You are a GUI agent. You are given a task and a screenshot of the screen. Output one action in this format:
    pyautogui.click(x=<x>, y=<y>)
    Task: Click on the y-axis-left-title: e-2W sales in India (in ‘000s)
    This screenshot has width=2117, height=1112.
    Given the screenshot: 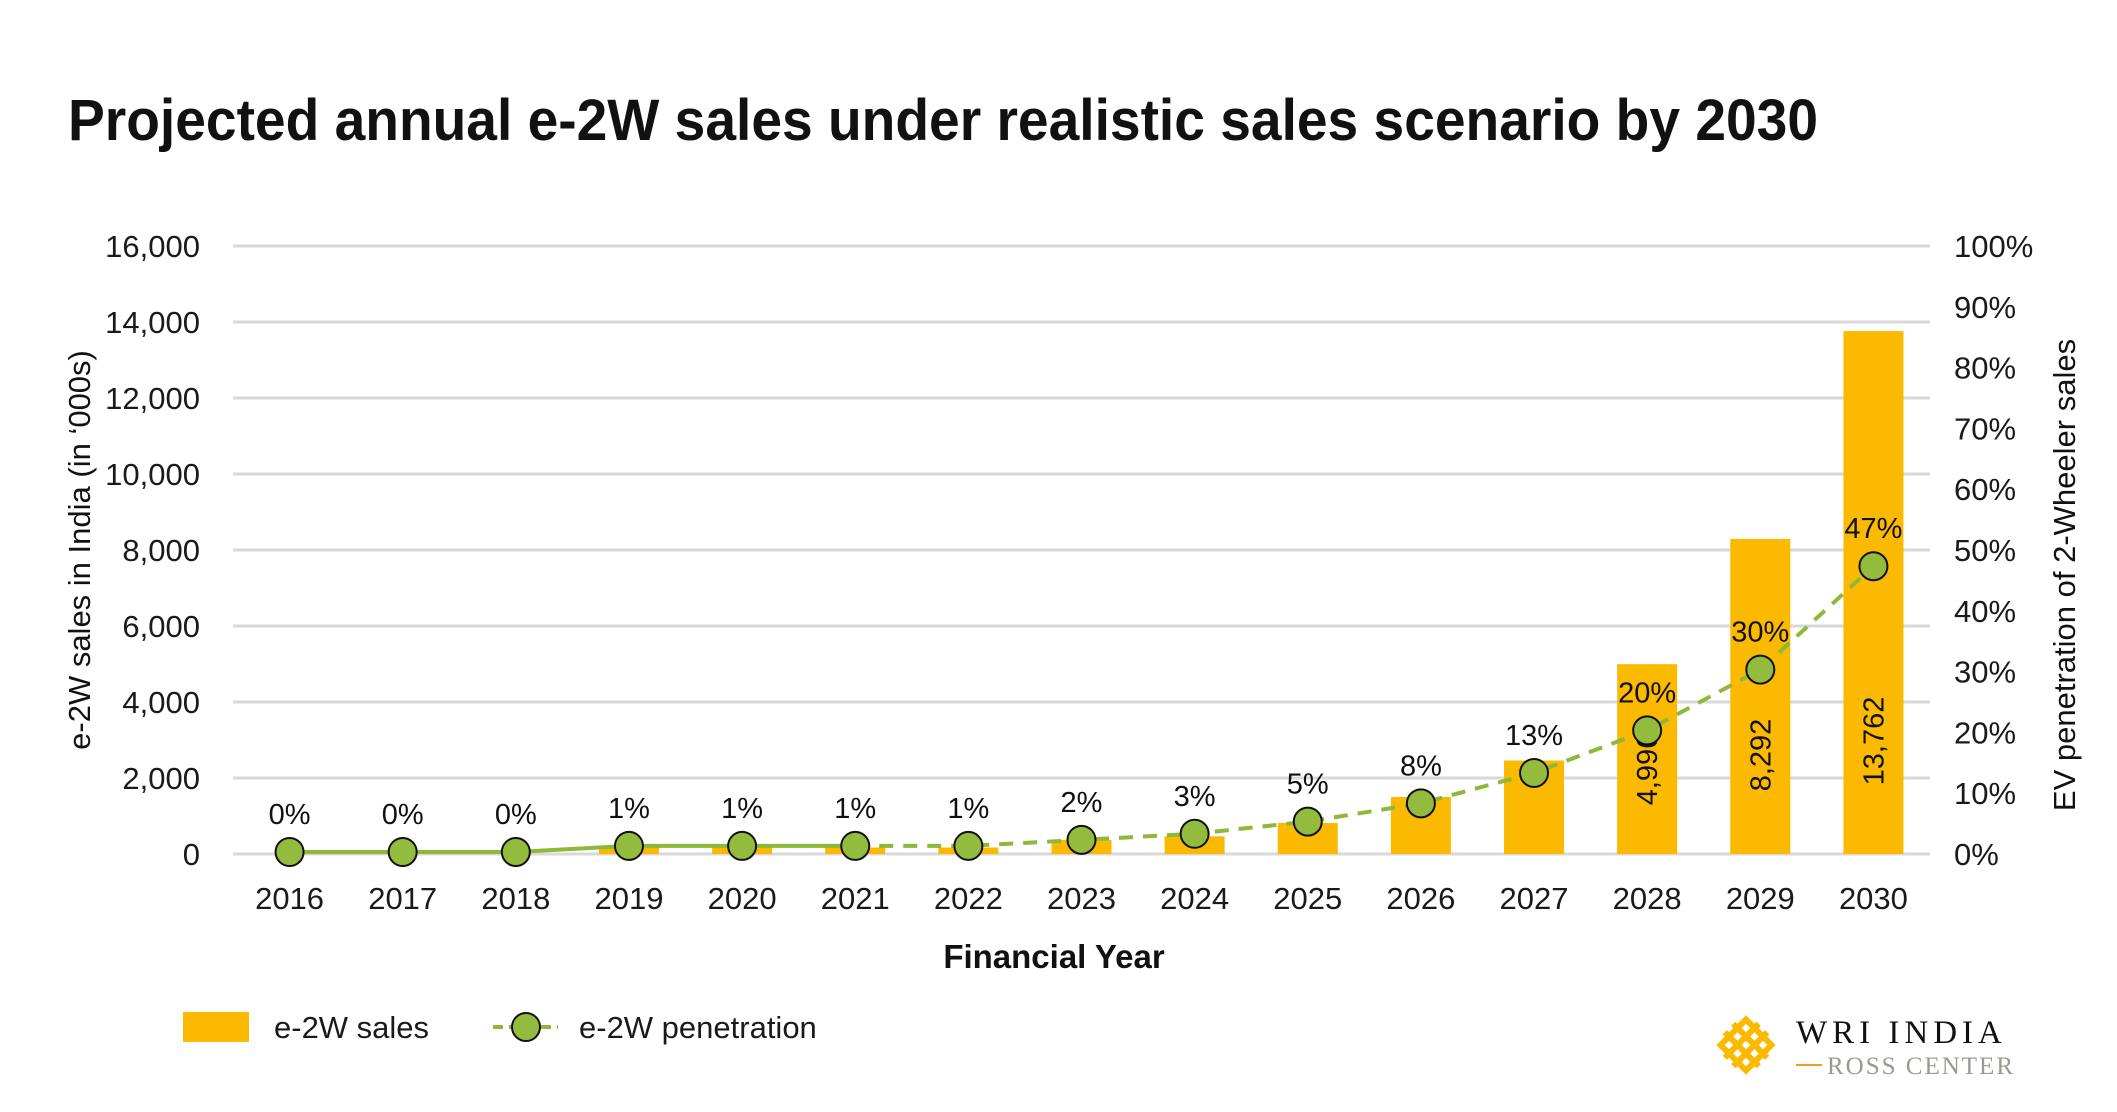 What is the action you would take?
    pyautogui.click(x=79, y=550)
    